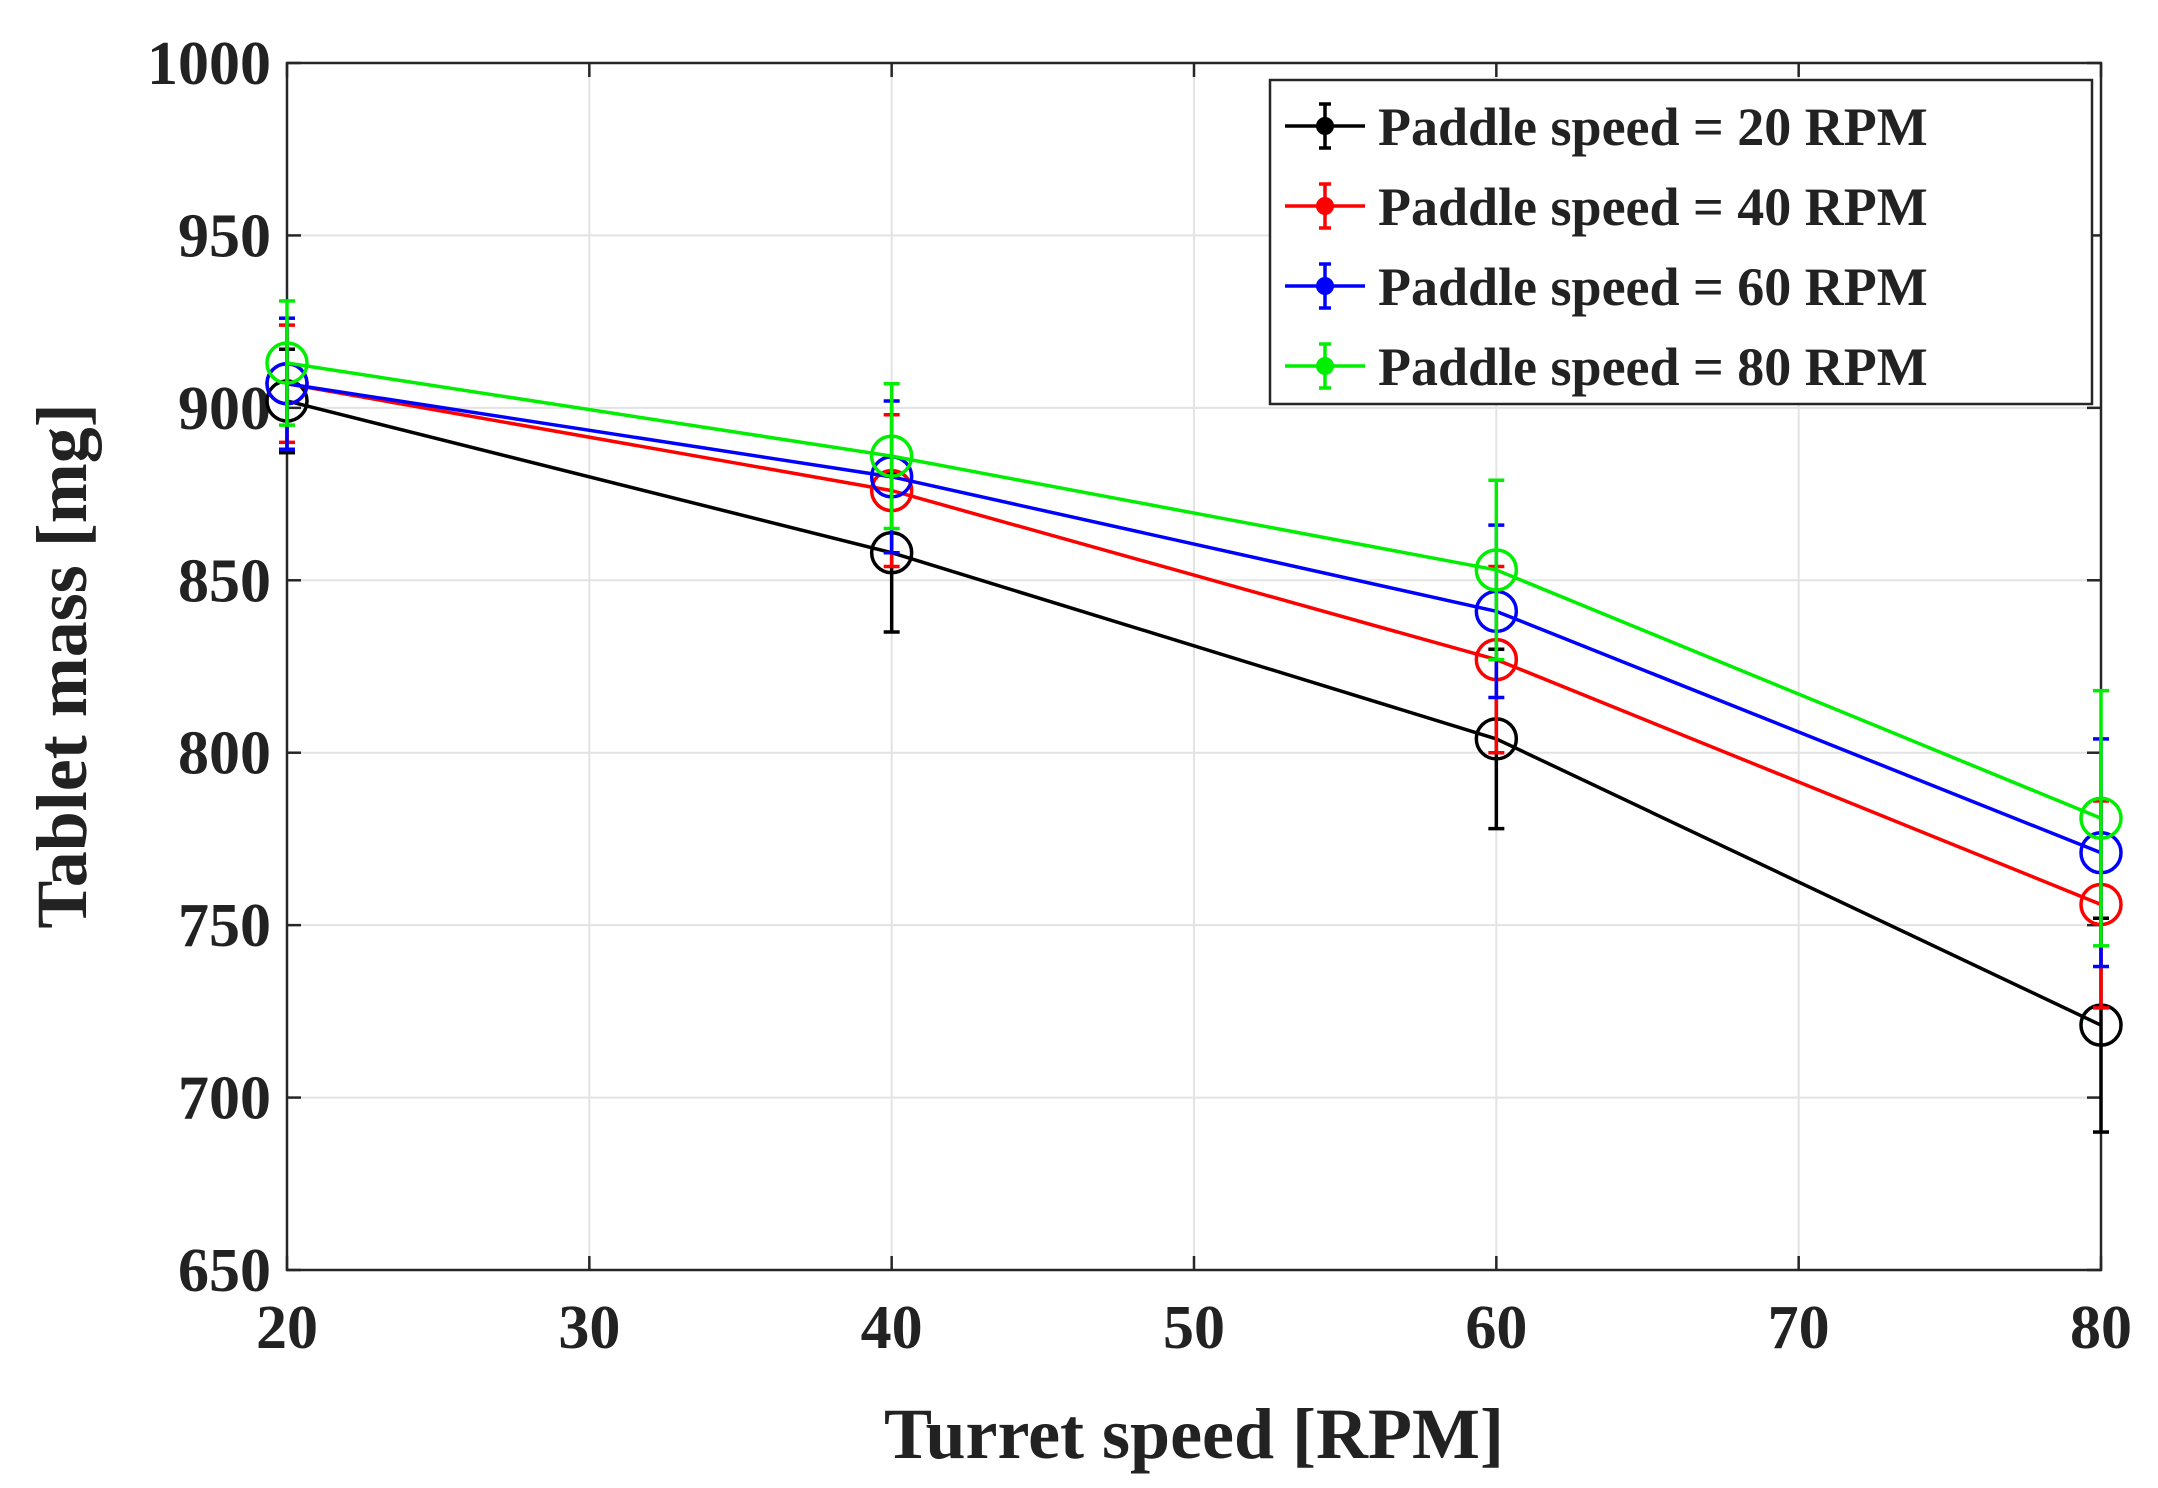 This screenshot has height=1488, width=2158. Describe the element at coordinates (1653, 367) in the screenshot. I see `legend-label-4: Paddle speed = 80 RPM` at that location.